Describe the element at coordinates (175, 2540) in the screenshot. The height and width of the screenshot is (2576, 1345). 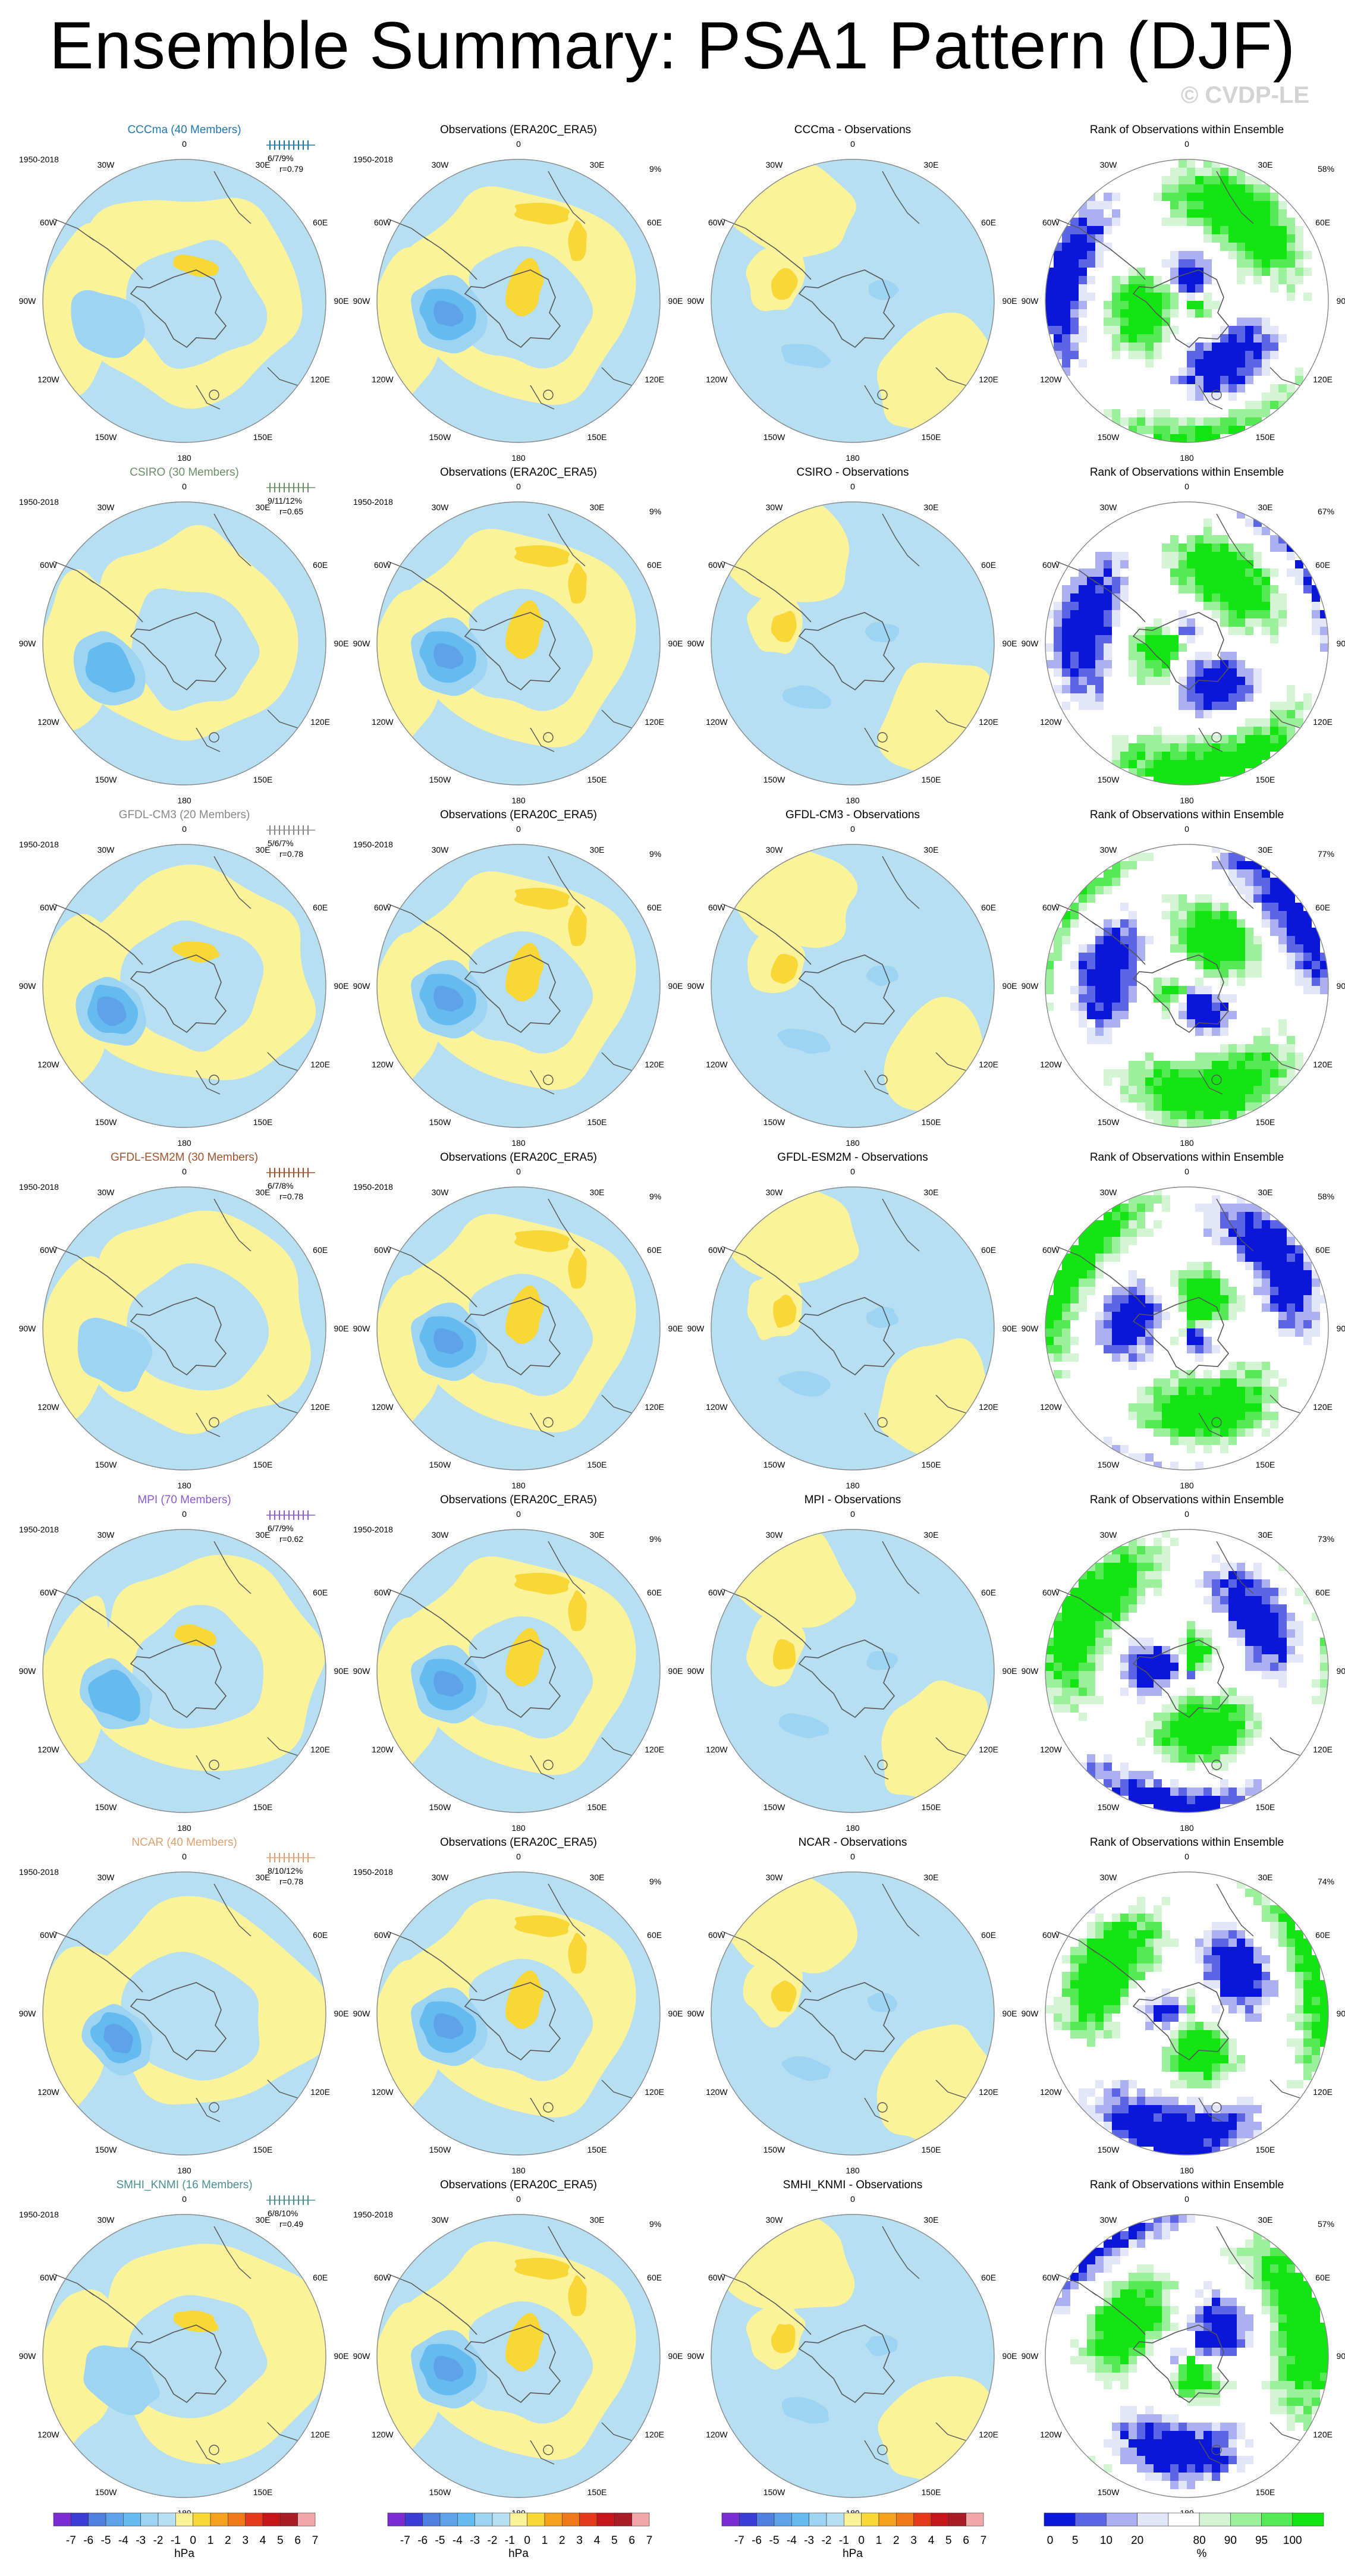
I see `colorbar-tick: -1` at that location.